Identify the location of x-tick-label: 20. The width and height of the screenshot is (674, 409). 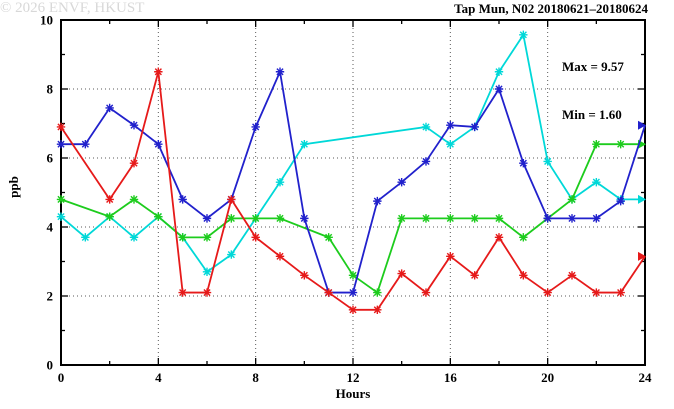
(547, 377).